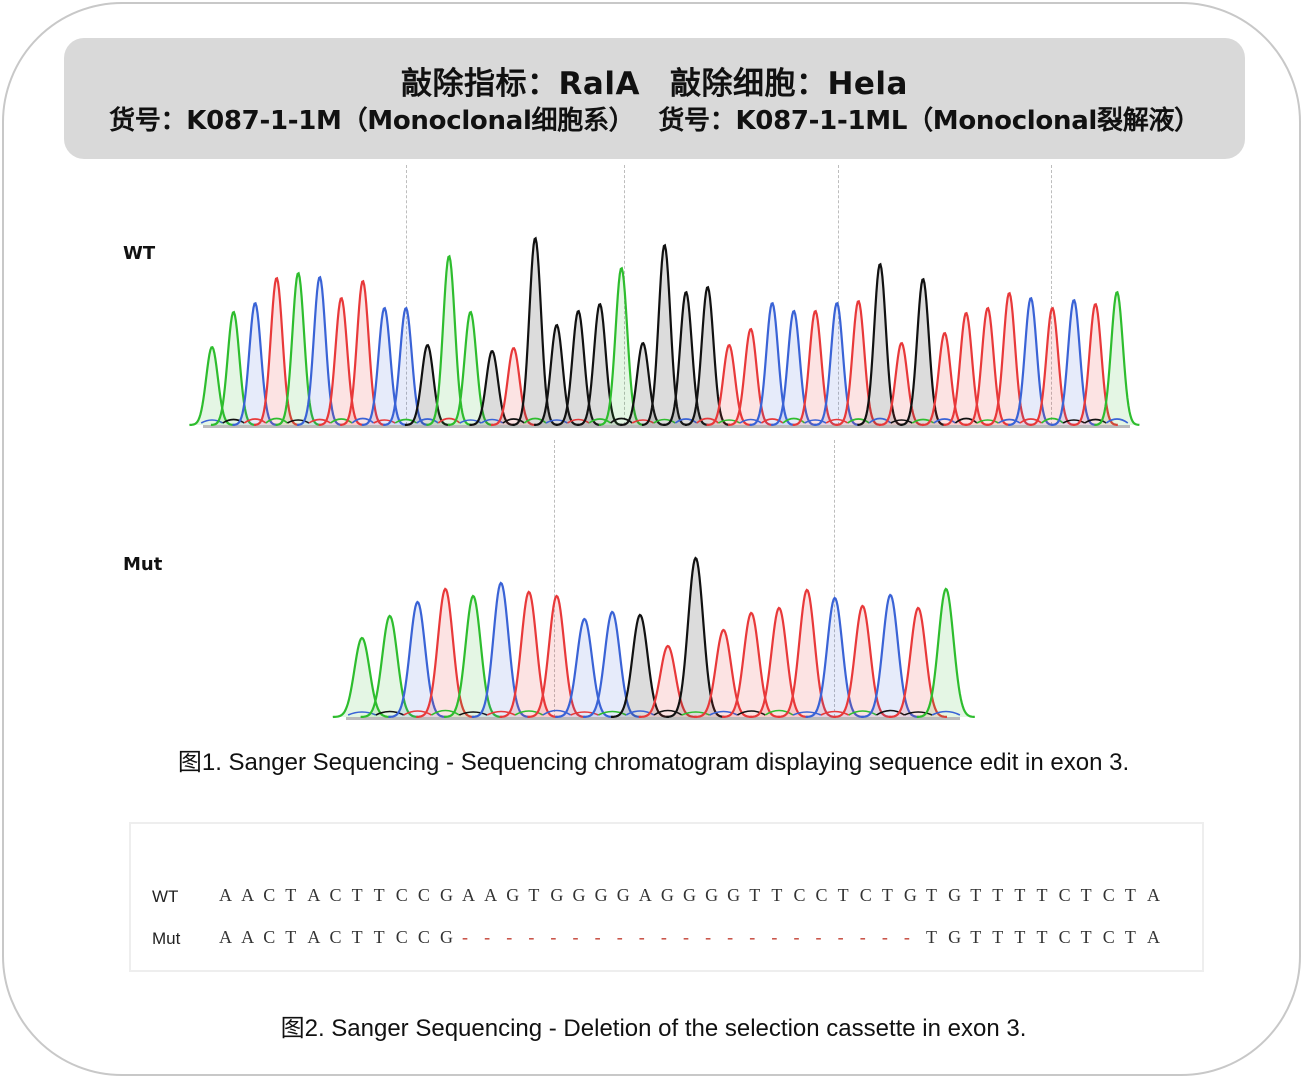 The image size is (1307, 1082). What do you see at coordinates (654, 80) in the screenshot?
I see `header-title: 敲除指标：RalA 敲除细胞：Hela` at bounding box center [654, 80].